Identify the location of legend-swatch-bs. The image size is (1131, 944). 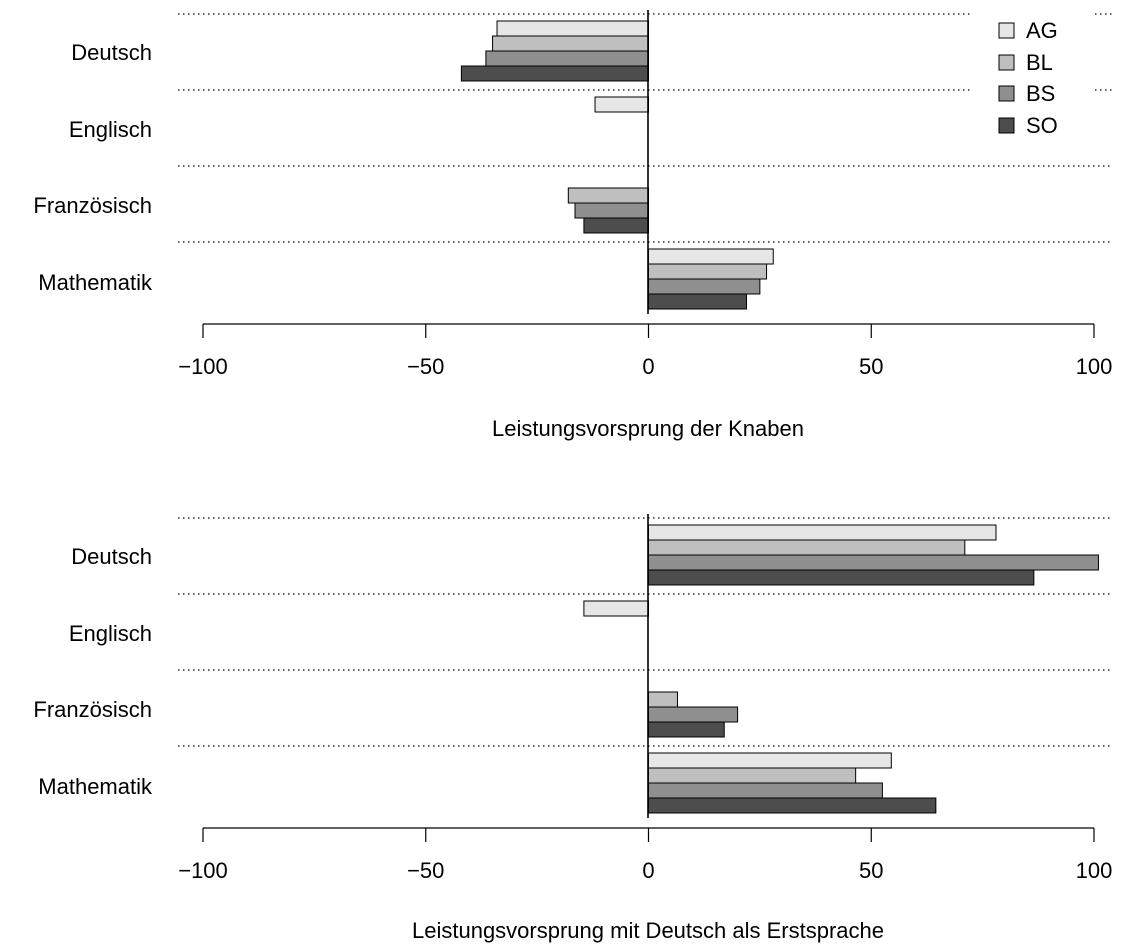
(1006, 93).